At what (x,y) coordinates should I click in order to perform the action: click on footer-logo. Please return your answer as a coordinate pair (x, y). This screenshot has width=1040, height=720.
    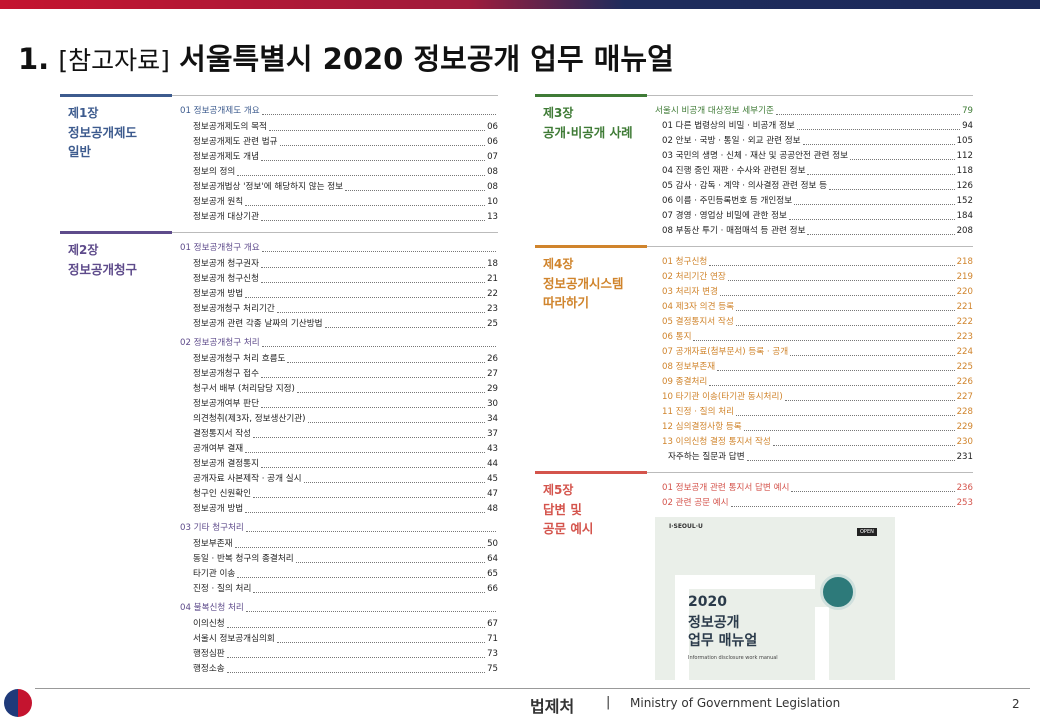
    Looking at the image, I should click on (18, 703).